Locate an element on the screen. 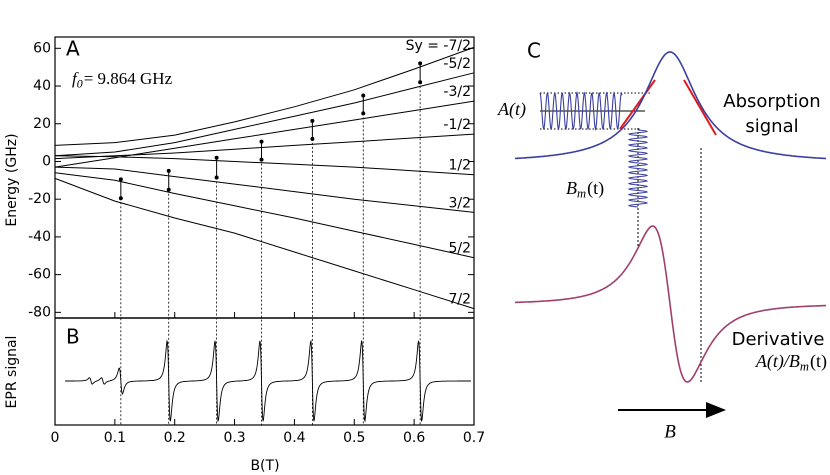 This screenshot has width=830, height=475. modulation-label: Bm(t) is located at coordinates (585, 189).